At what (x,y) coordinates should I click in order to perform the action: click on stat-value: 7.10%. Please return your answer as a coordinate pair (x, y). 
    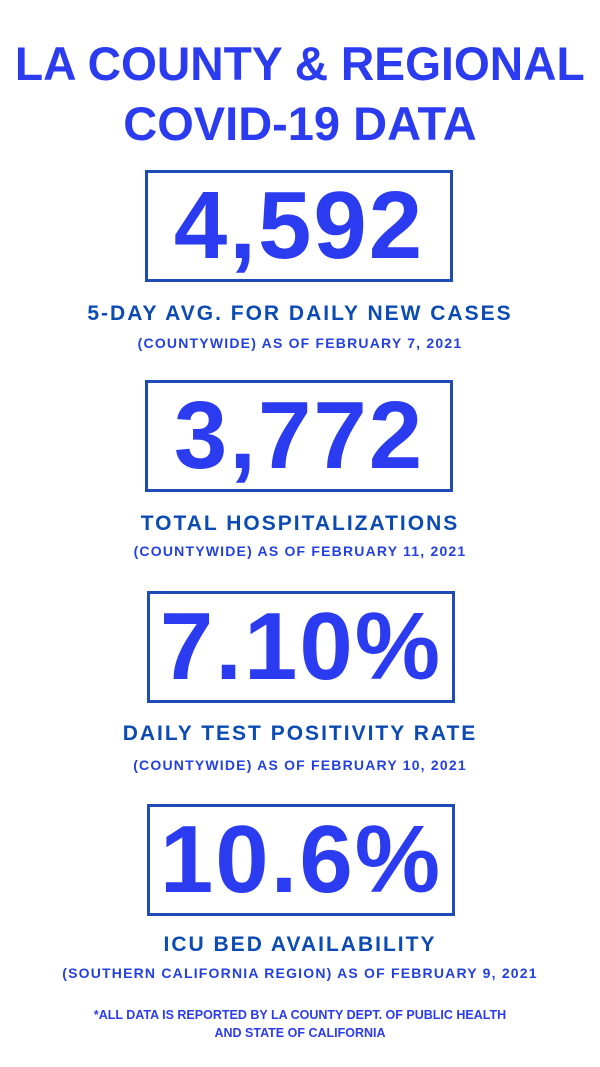
    Looking at the image, I should click on (301, 646).